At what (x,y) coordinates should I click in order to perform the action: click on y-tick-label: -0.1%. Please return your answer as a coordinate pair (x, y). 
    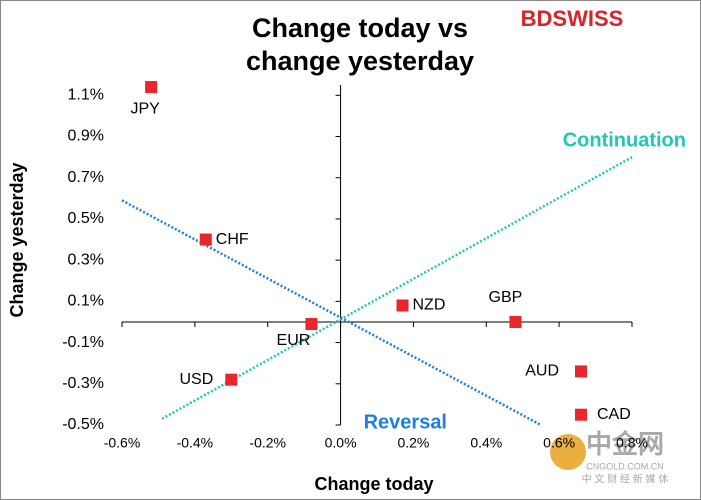
    Looking at the image, I should click on (83, 342).